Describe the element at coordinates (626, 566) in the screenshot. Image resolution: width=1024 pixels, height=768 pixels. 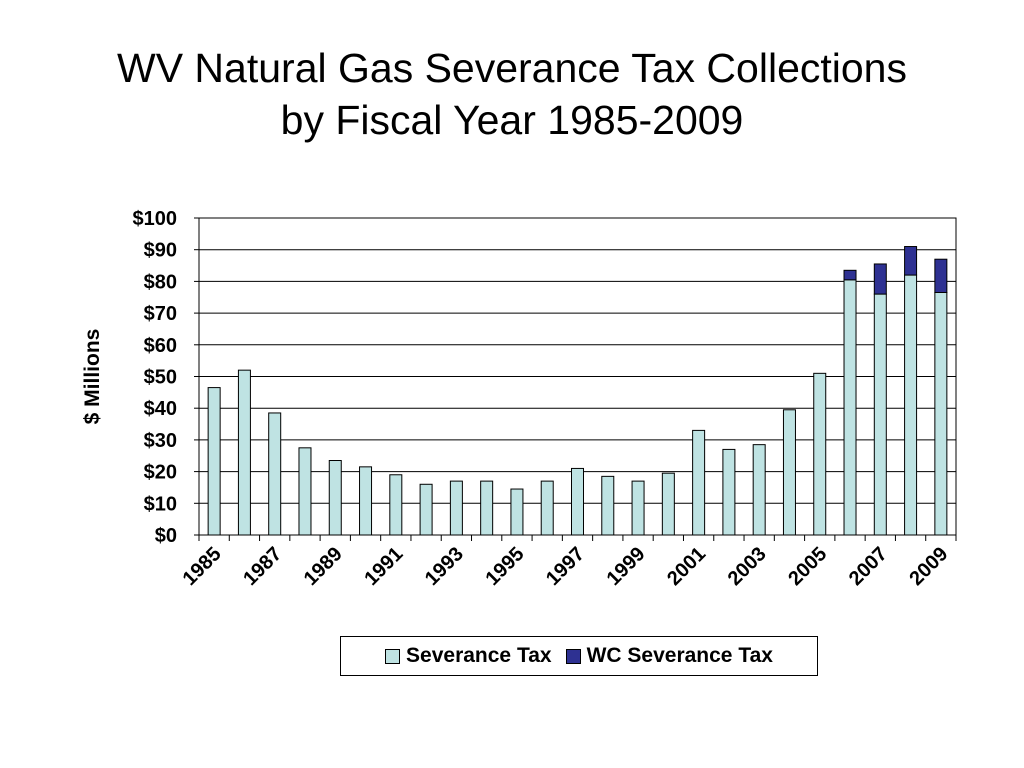
I see `x-tick-label: 1999` at that location.